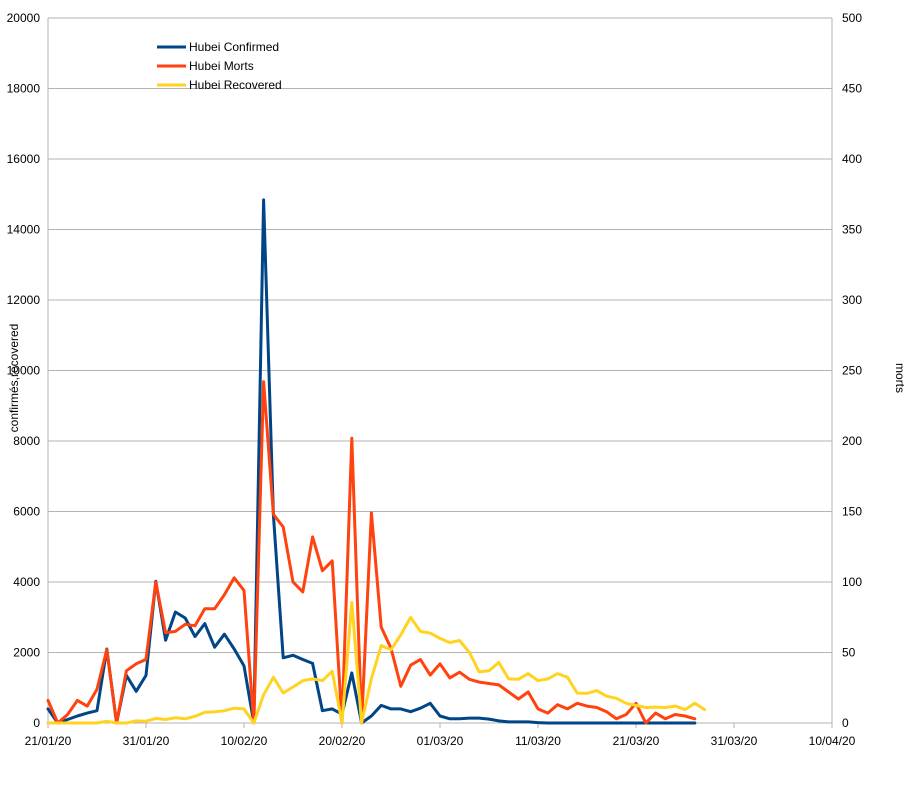 The height and width of the screenshot is (802, 913). I want to click on left-tick-label: 16000, so click(24, 159).